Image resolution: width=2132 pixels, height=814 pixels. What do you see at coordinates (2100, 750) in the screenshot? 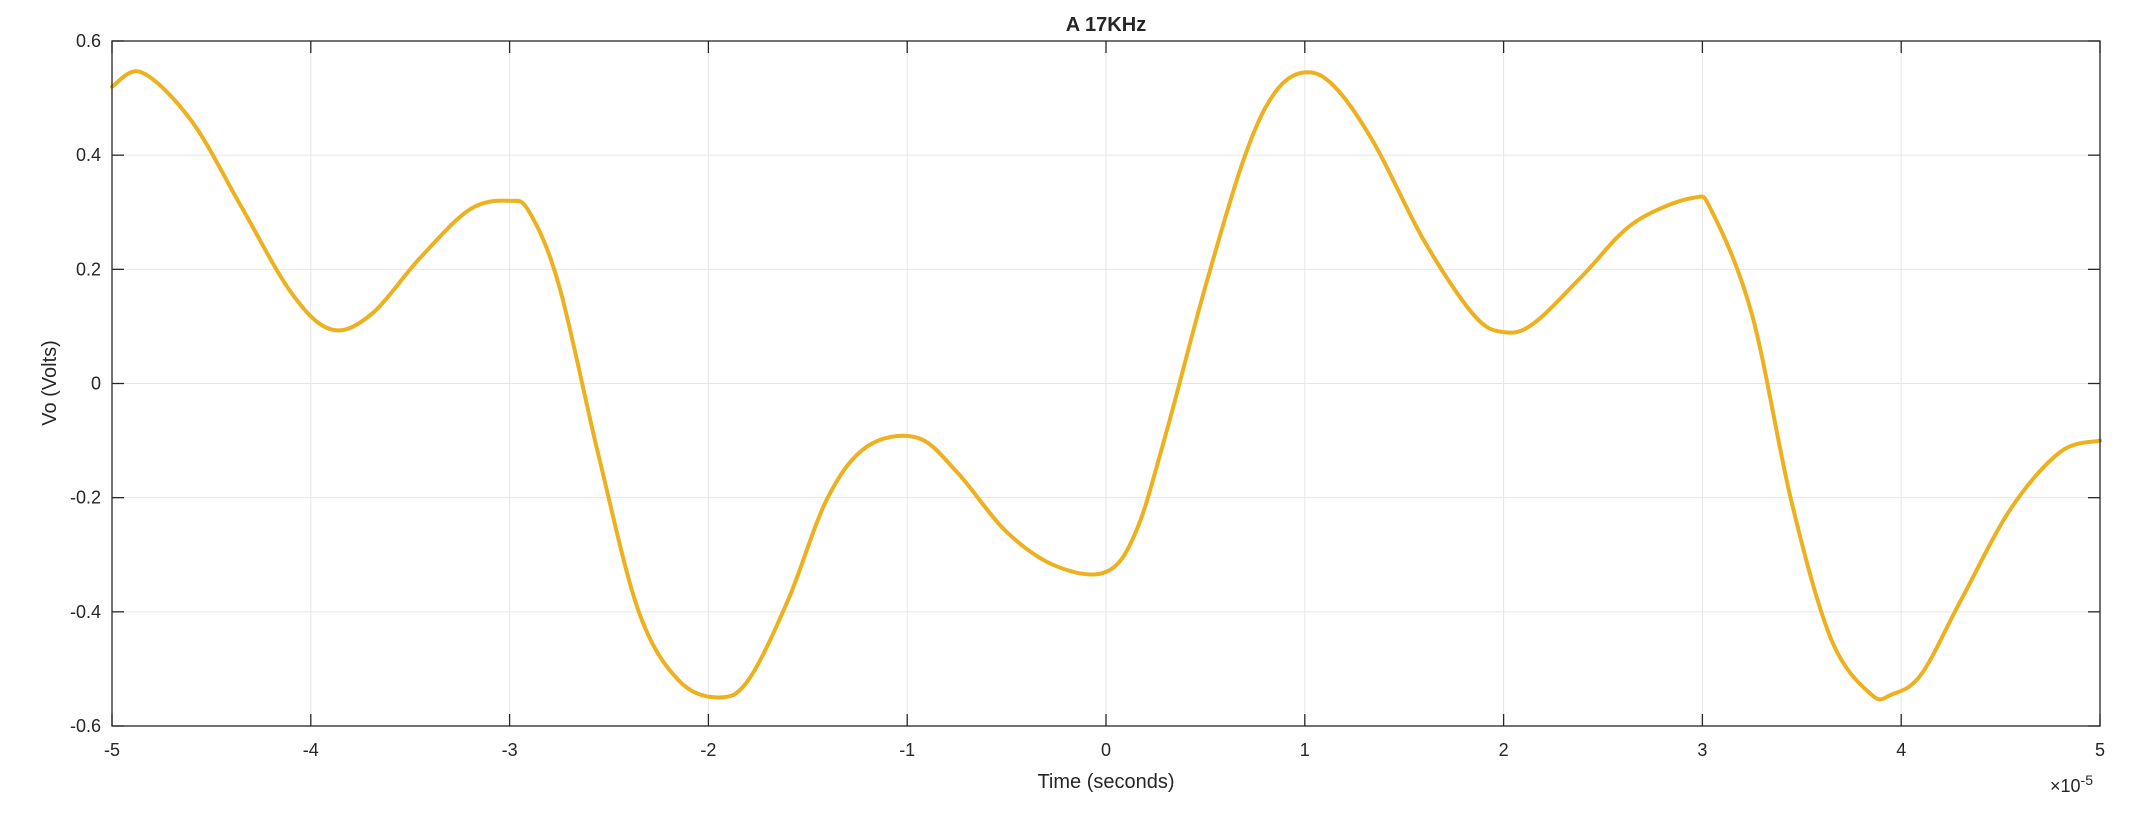
I see `x-tick-label: 5` at bounding box center [2100, 750].